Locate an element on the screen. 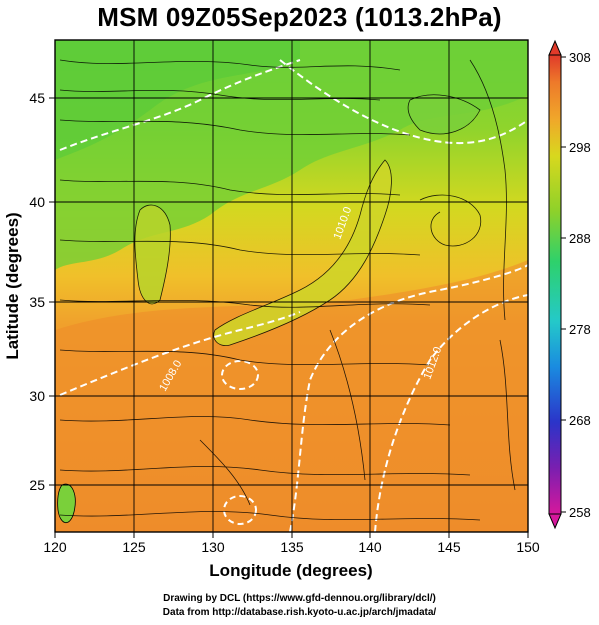  y-axis: 25 30 35 40 45 Latitude (degrees) is located at coordinates (29, 291).